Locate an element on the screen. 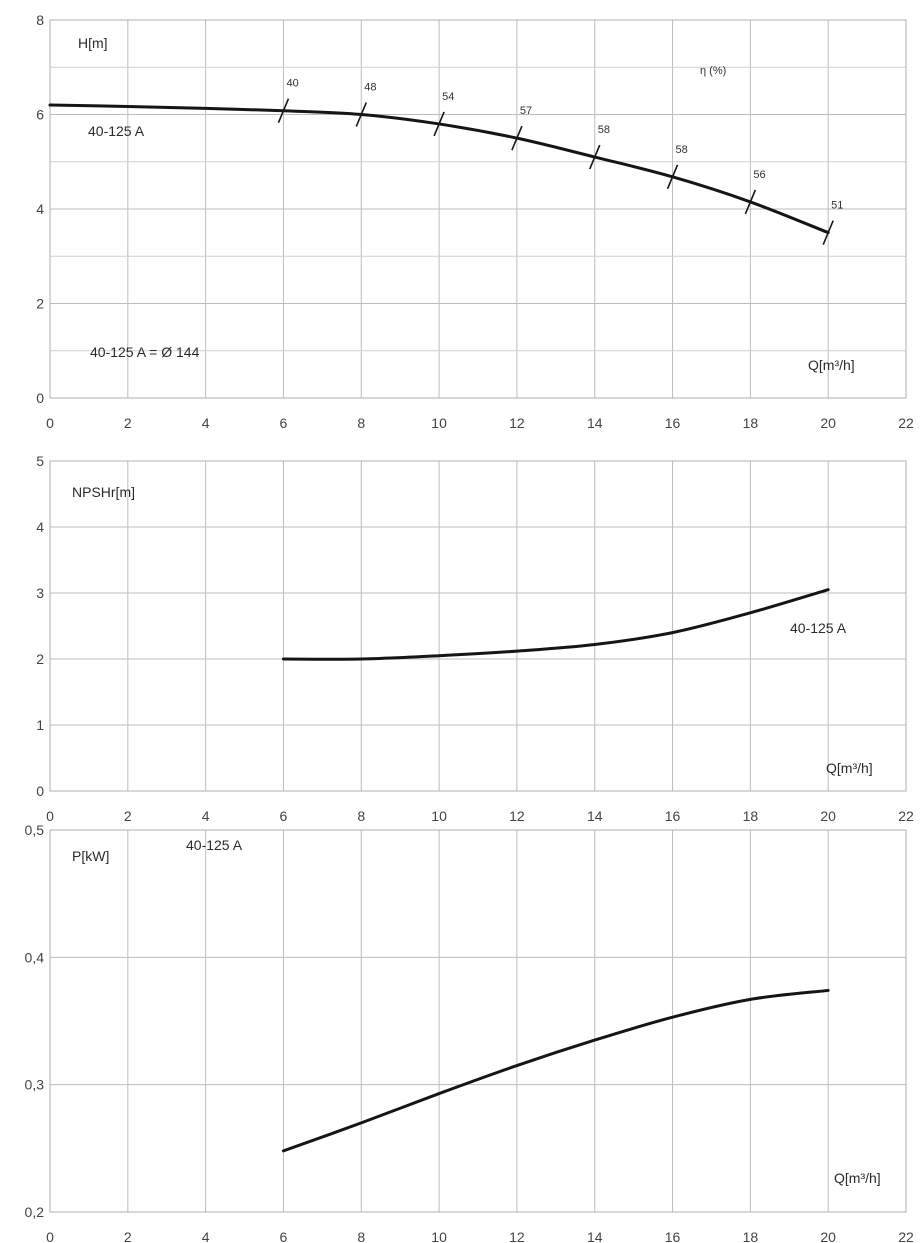 The width and height of the screenshot is (922, 1243). y-tick-label: 0,5 is located at coordinates (35, 830).